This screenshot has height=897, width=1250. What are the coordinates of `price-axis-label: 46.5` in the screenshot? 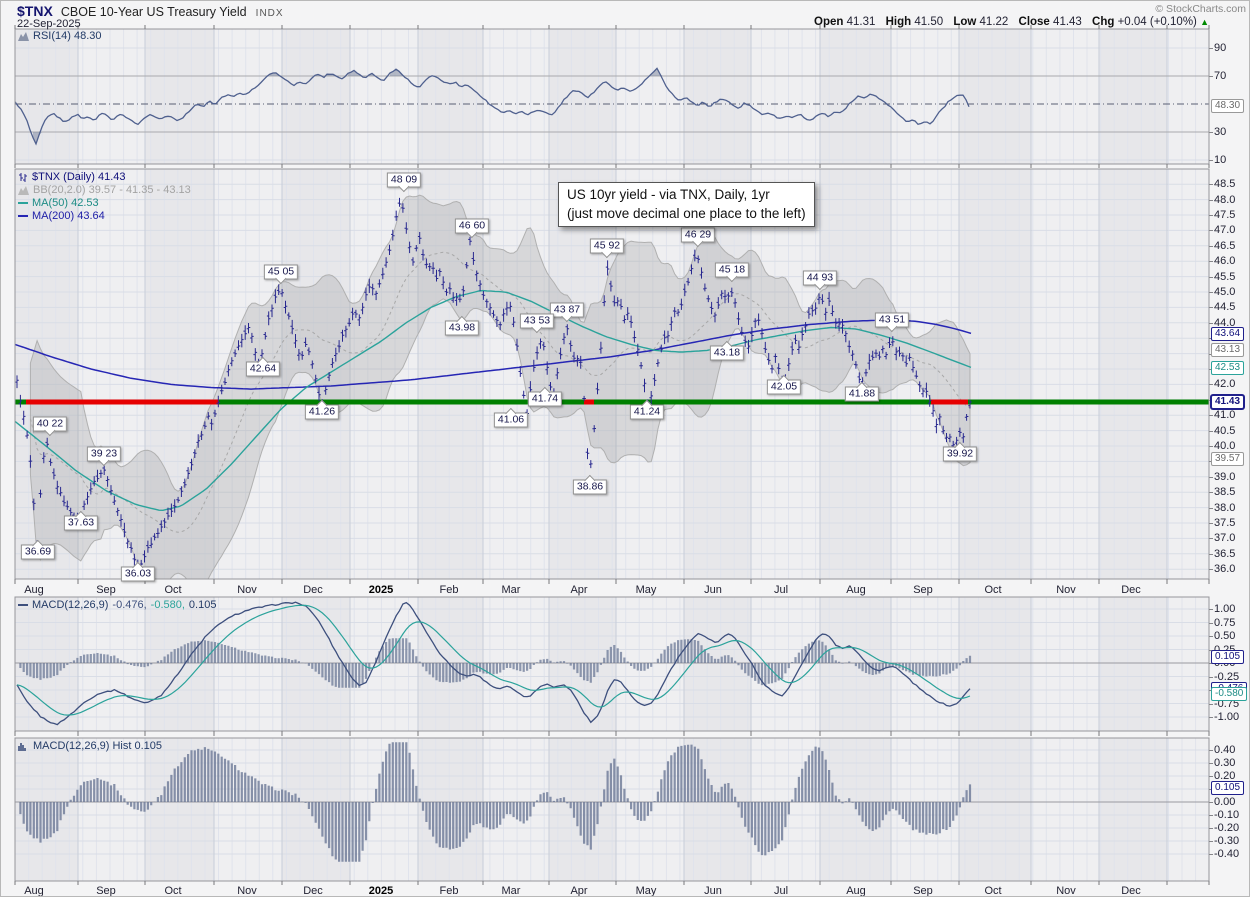 It's located at (1222, 245).